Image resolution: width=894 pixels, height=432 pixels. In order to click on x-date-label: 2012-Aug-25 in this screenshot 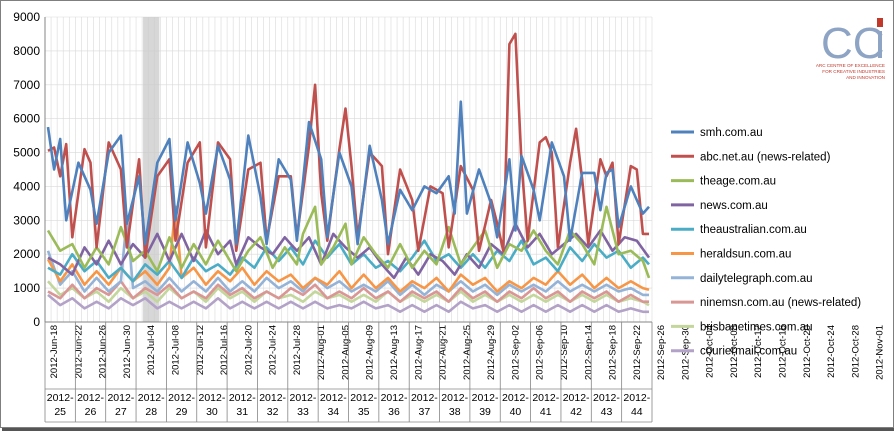, I will do `click(467, 352)`.